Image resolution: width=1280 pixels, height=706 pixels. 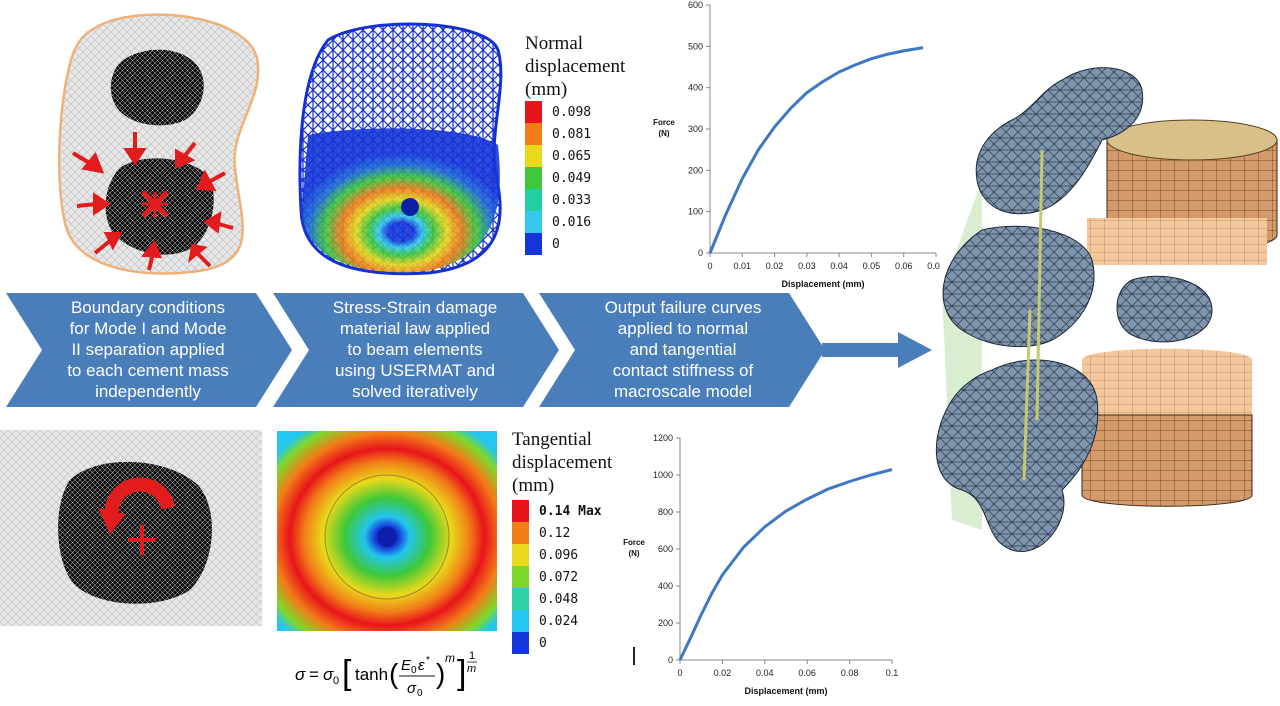 I want to click on y-tick-label: 1200, so click(x=663, y=438).